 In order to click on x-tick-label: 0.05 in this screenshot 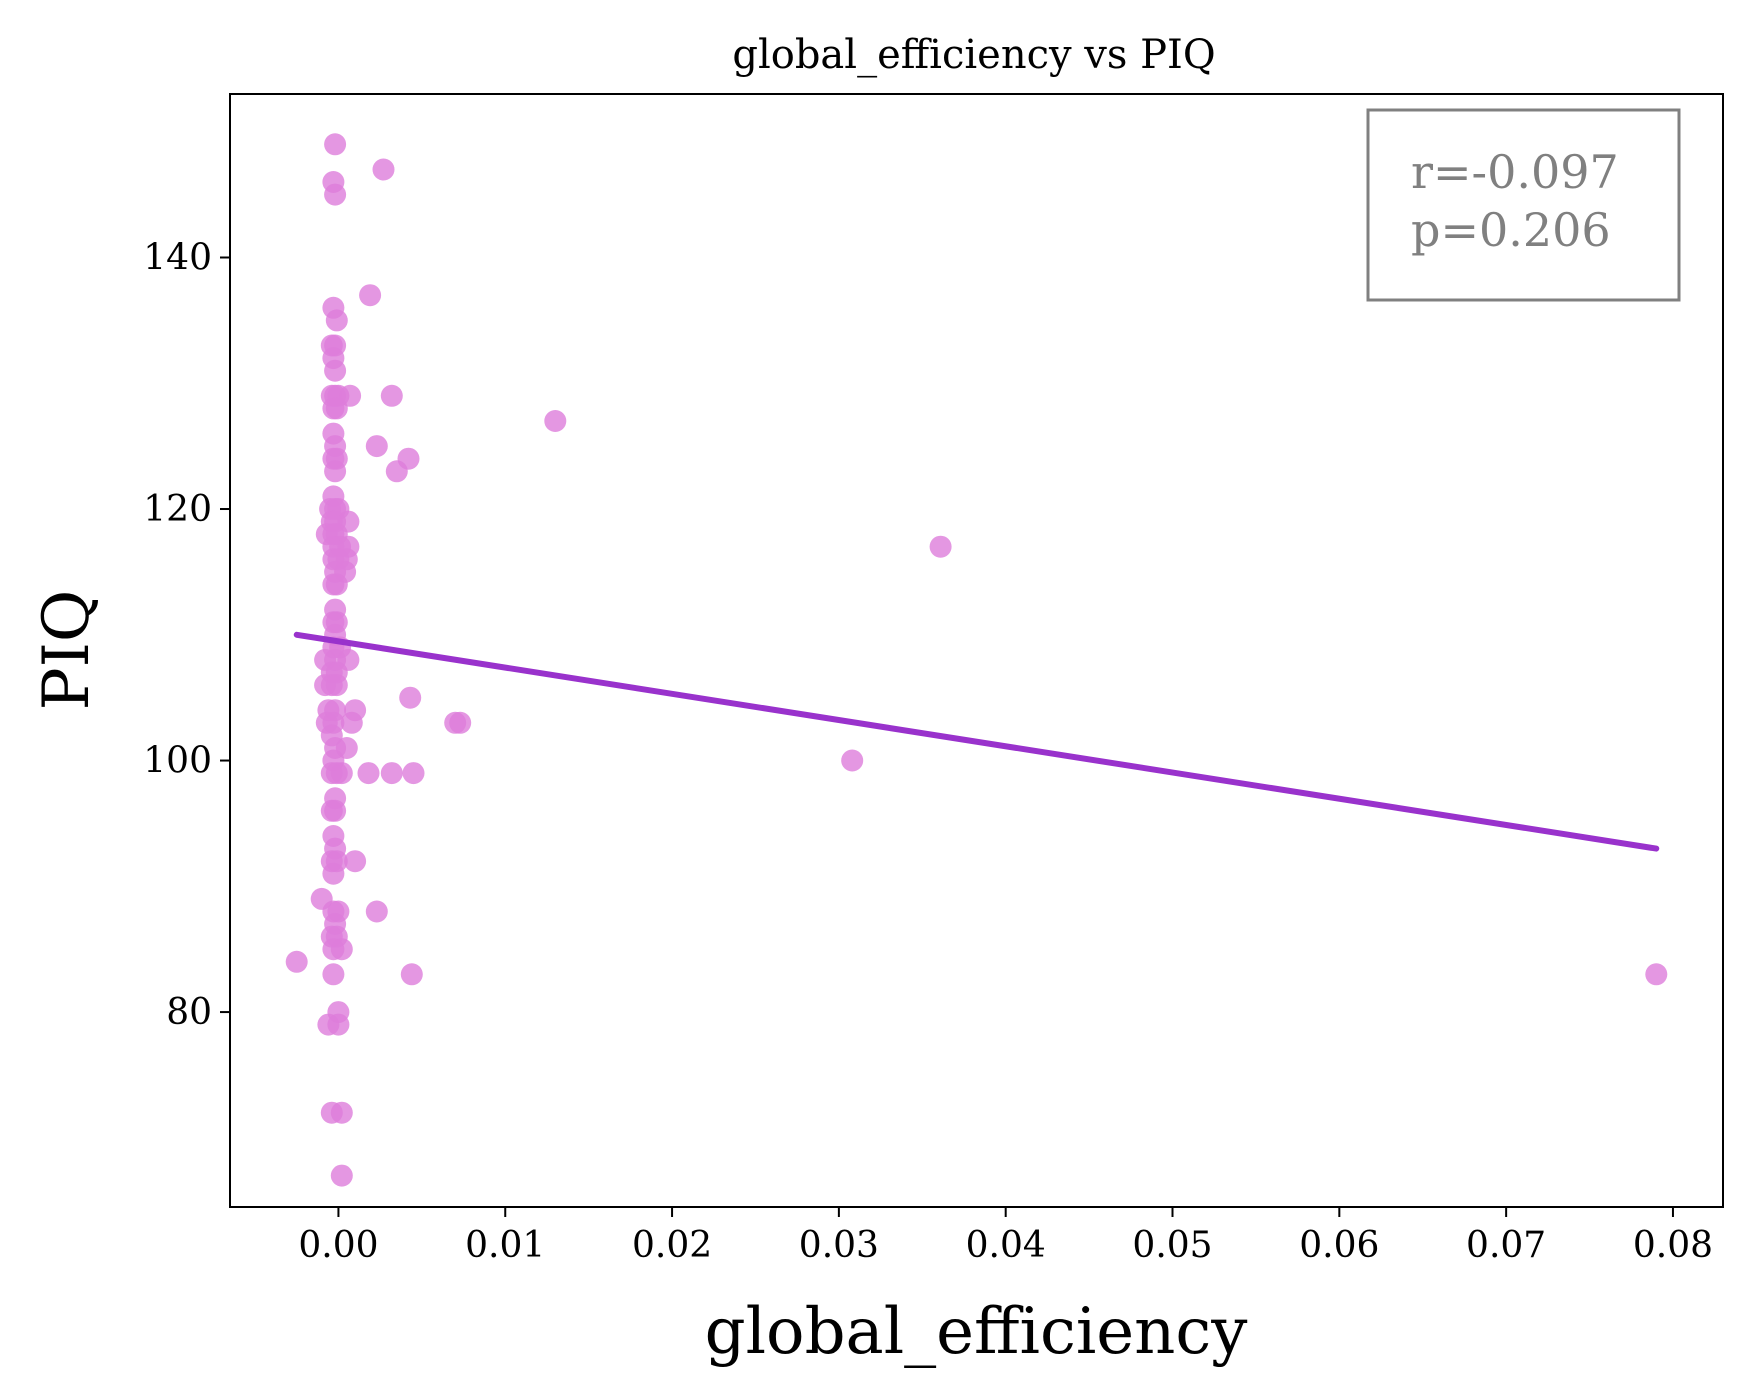, I will do `click(1172, 1245)`.